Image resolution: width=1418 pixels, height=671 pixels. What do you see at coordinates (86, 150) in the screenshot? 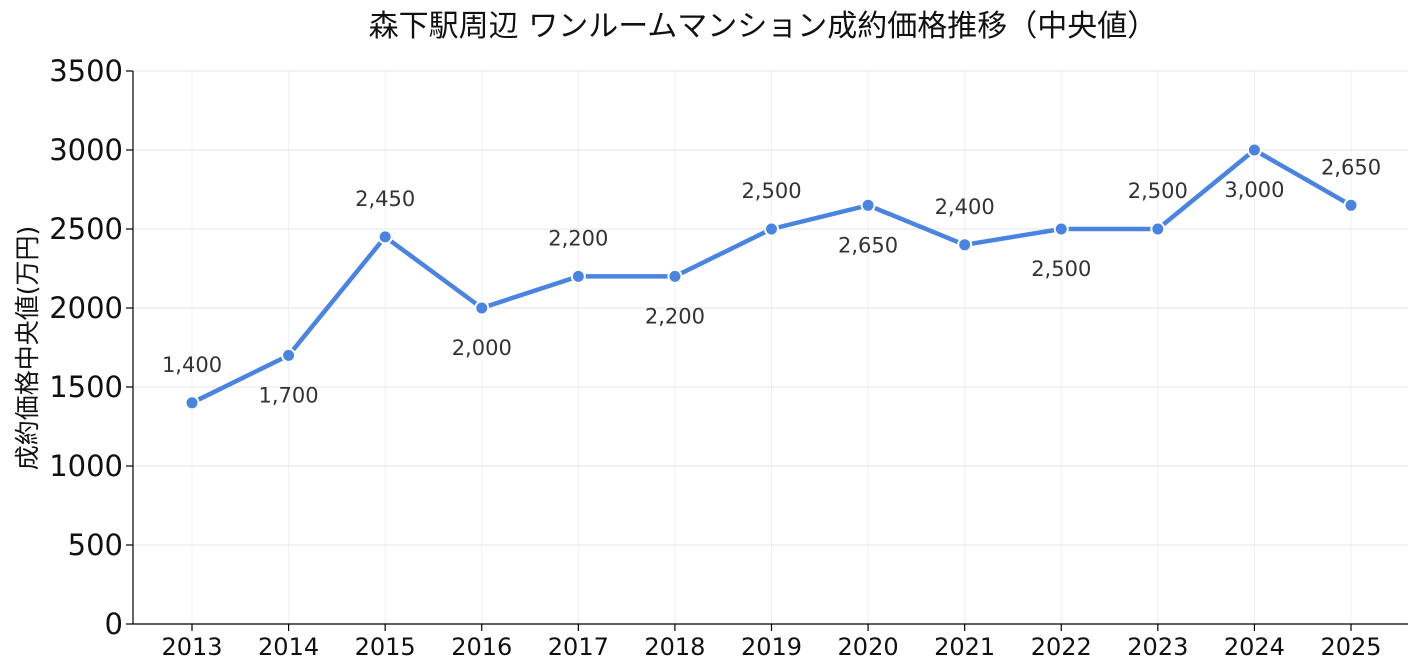
I see `y-tick-label: 3000` at bounding box center [86, 150].